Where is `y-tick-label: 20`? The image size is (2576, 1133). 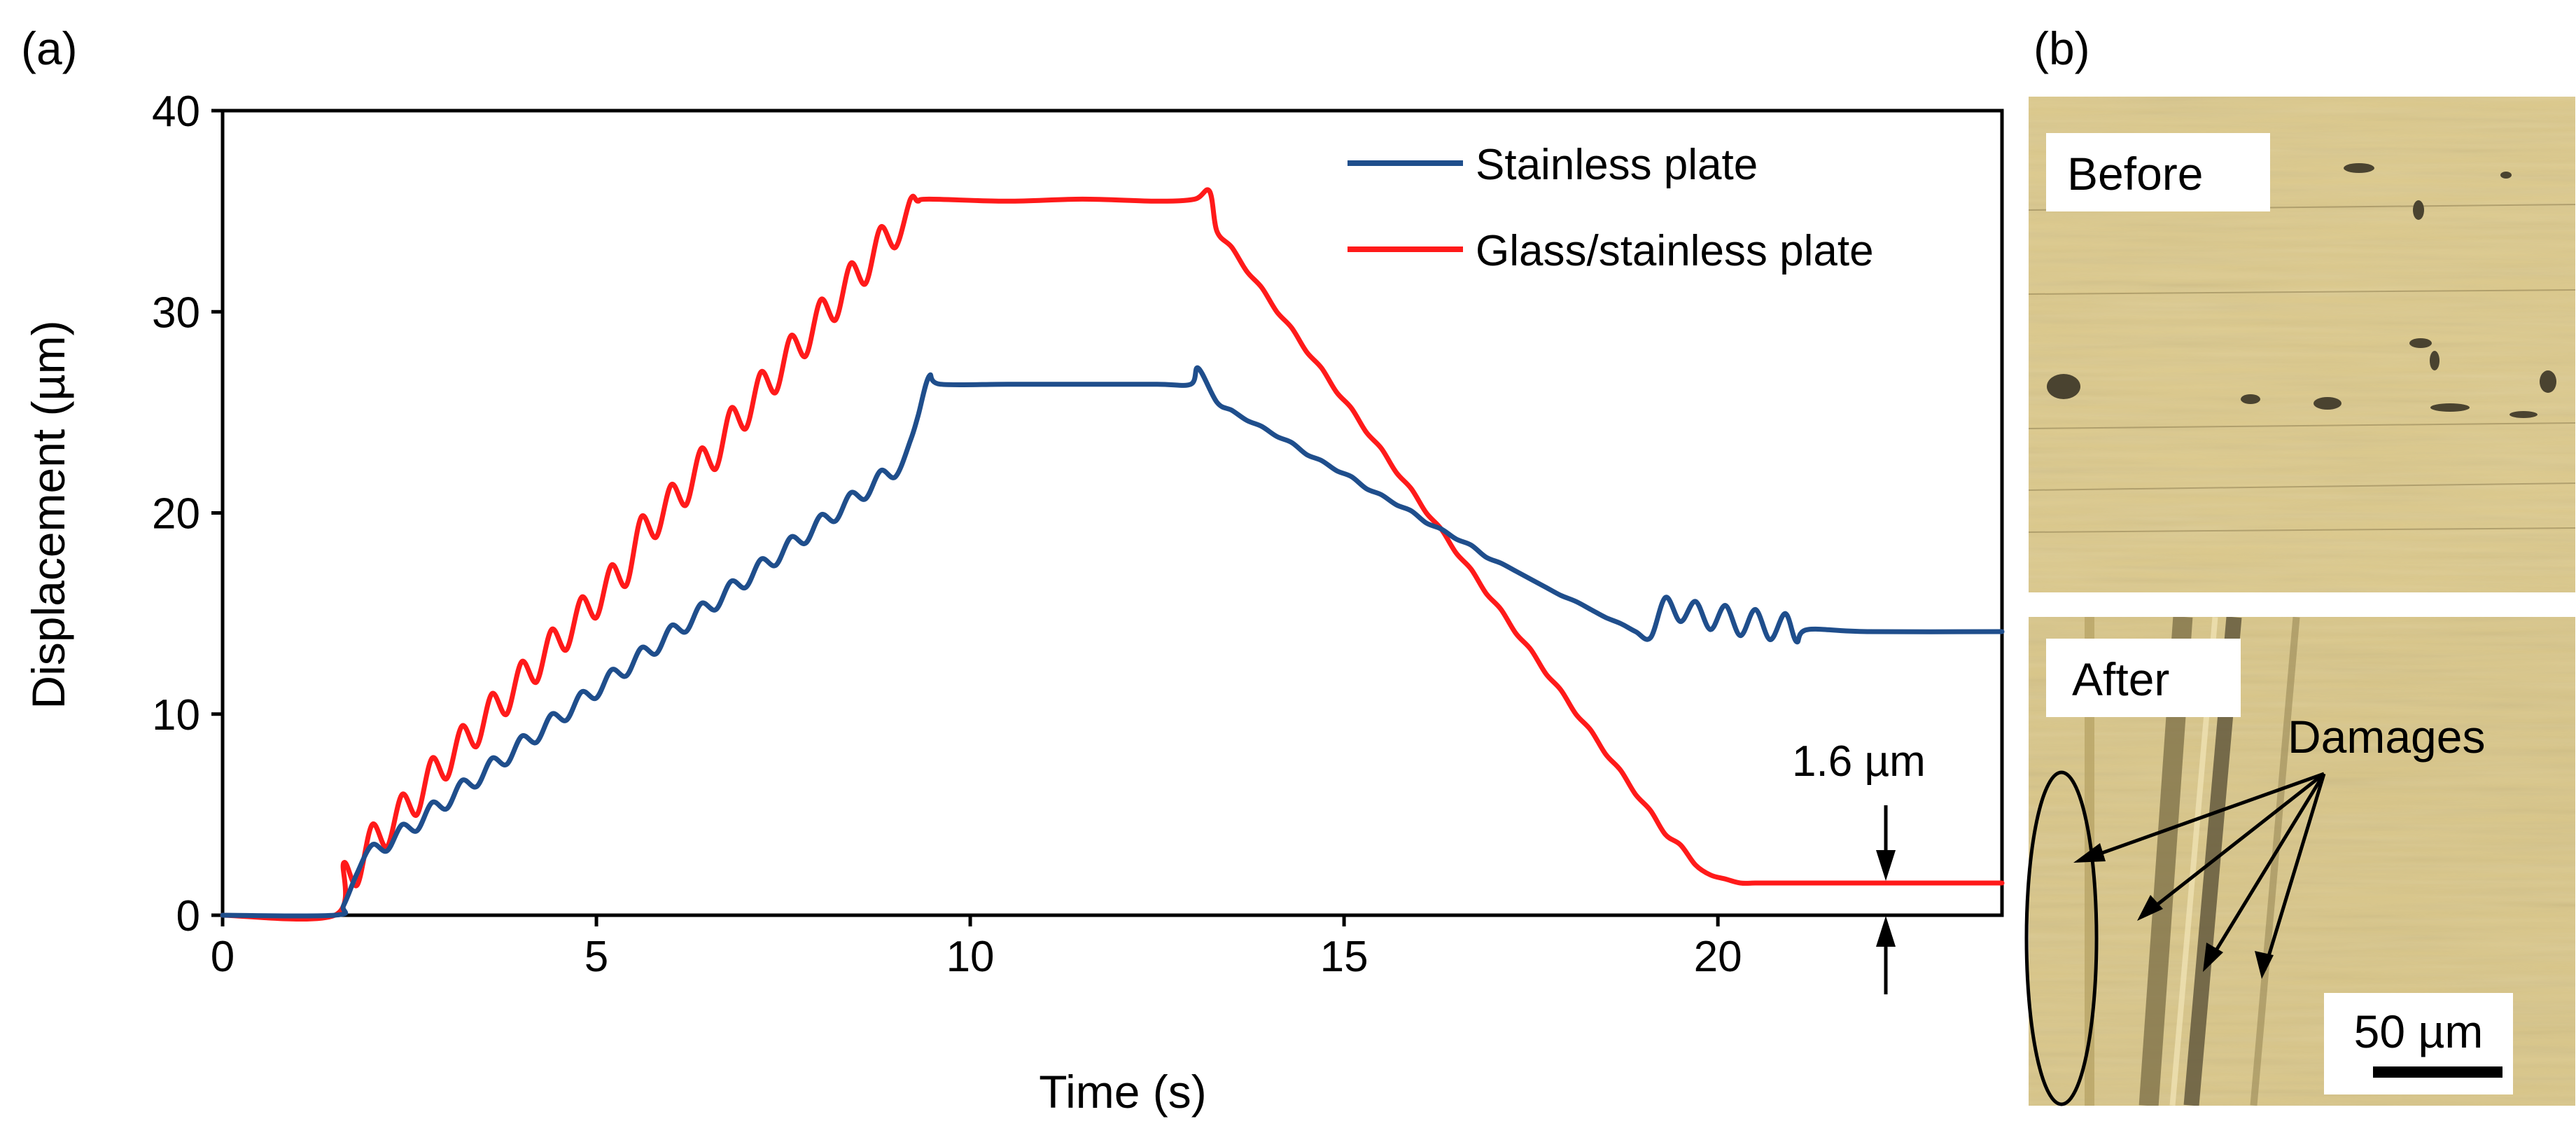 y-tick-label: 20 is located at coordinates (176, 514).